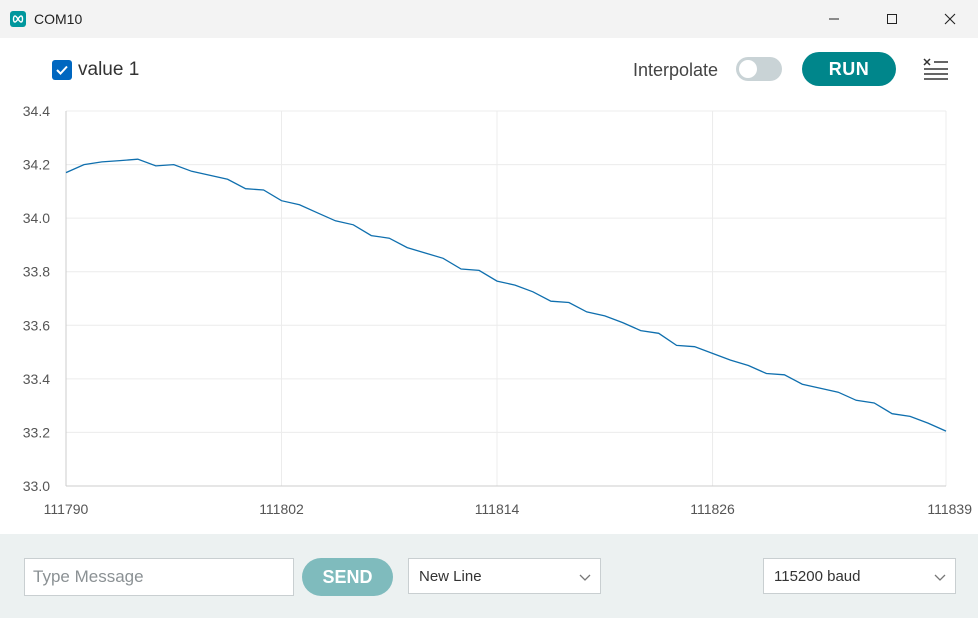 Image resolution: width=978 pixels, height=622 pixels. I want to click on maximize-button, so click(892, 19).